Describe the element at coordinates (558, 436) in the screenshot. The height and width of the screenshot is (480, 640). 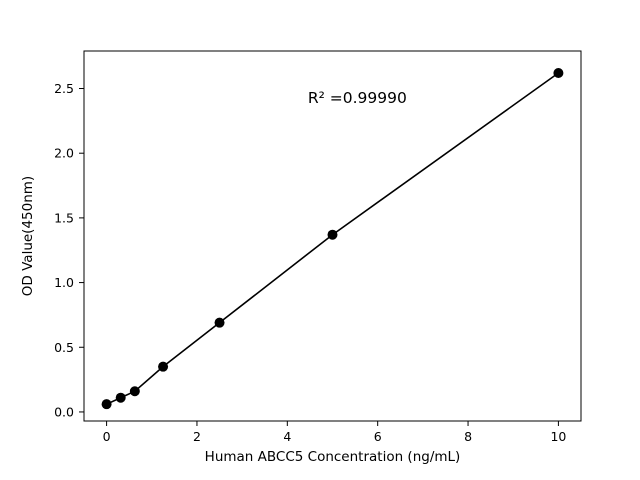
I see `x-axis-tick-label: 10` at that location.